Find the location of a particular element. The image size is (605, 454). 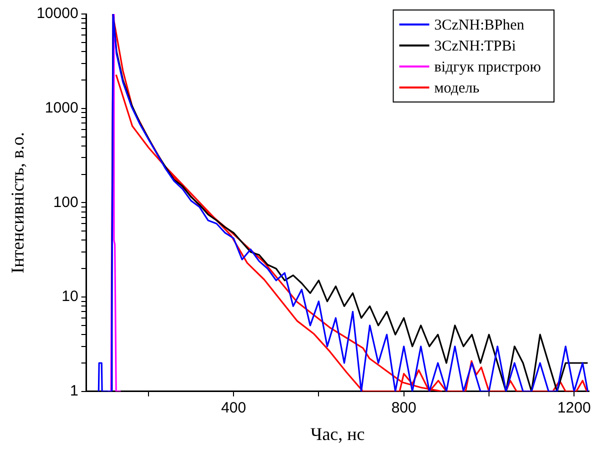

legend-label: відгук пристрою is located at coordinates (488, 67).